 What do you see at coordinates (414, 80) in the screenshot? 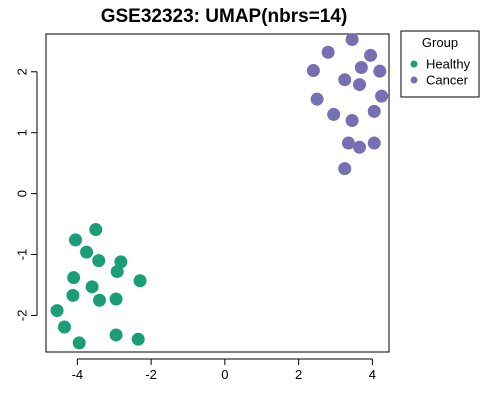
I see `legend-marker-cancer` at bounding box center [414, 80].